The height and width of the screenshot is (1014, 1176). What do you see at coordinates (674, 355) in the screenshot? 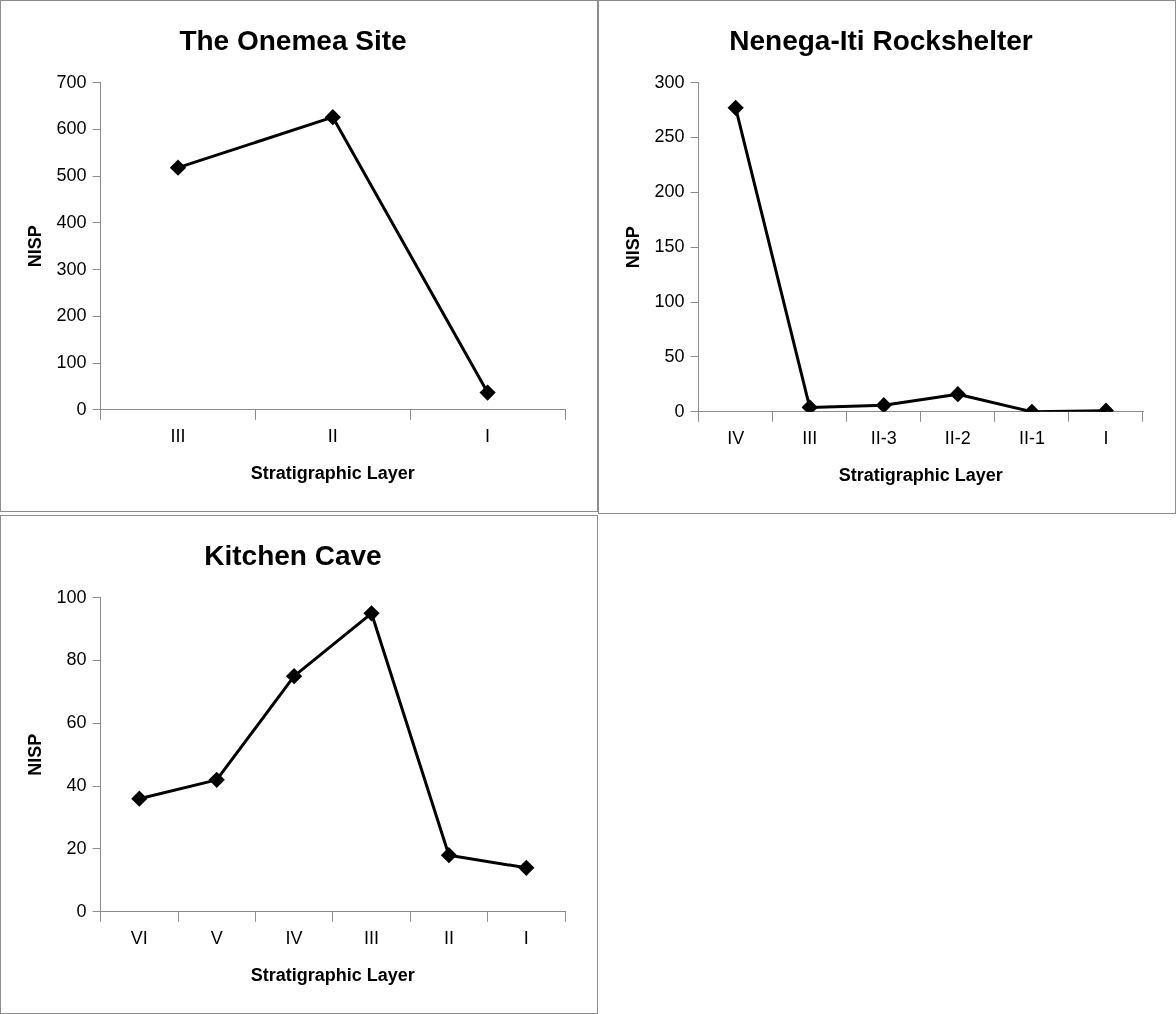
I see `y-tick-label: 50` at bounding box center [674, 355].